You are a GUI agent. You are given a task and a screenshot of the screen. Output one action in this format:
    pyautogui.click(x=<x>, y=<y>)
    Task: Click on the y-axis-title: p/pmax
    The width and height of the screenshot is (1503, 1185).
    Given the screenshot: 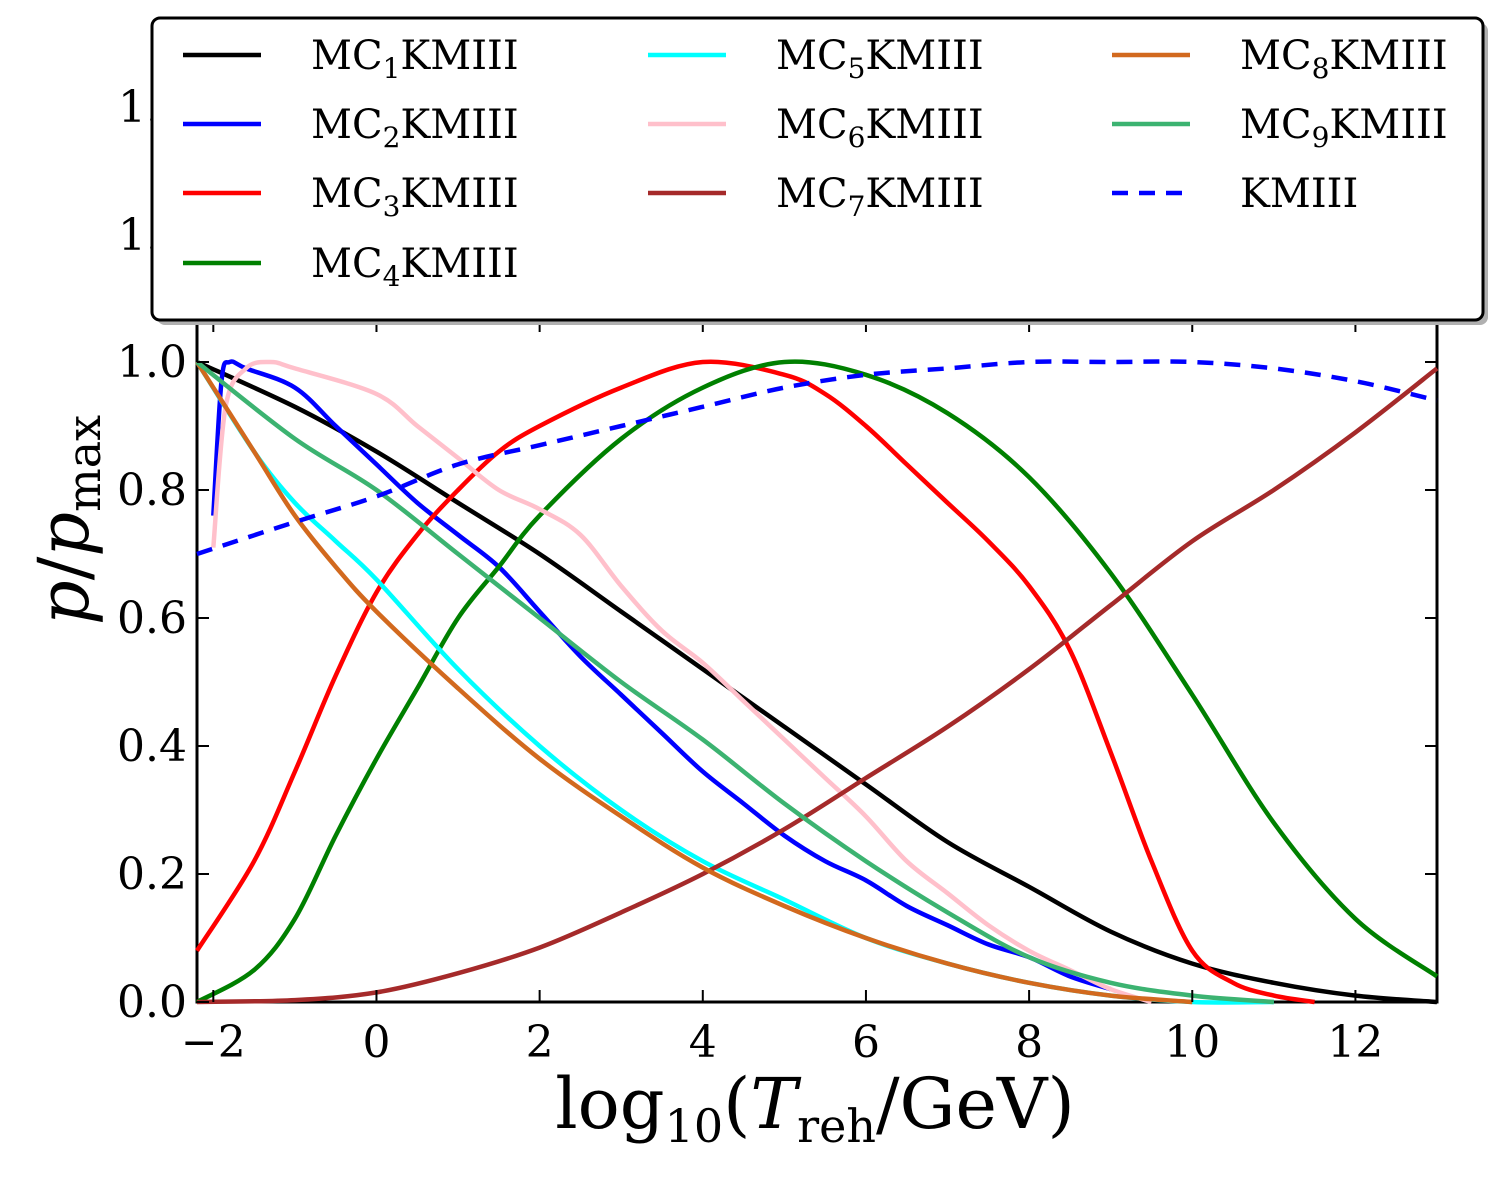 What is the action you would take?
    pyautogui.click(x=67, y=520)
    